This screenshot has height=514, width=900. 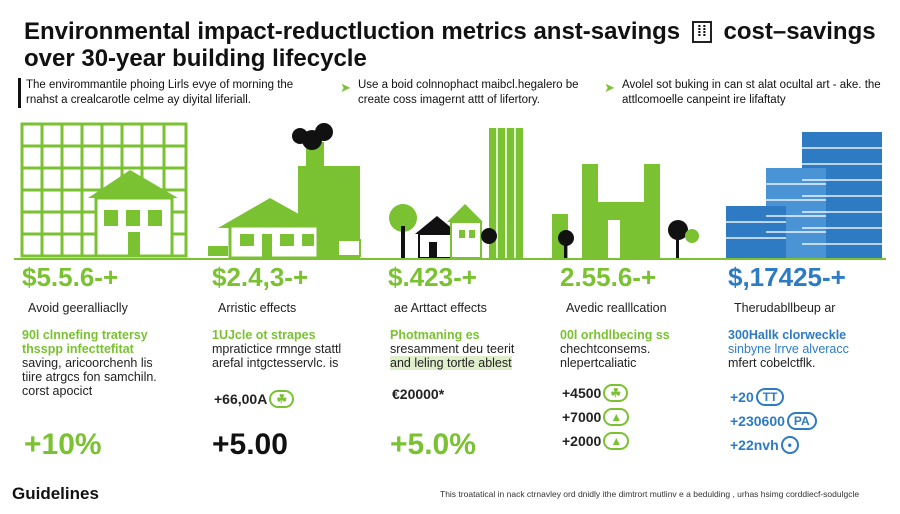 I want to click on metric-value: $.423-+, so click(x=432, y=277).